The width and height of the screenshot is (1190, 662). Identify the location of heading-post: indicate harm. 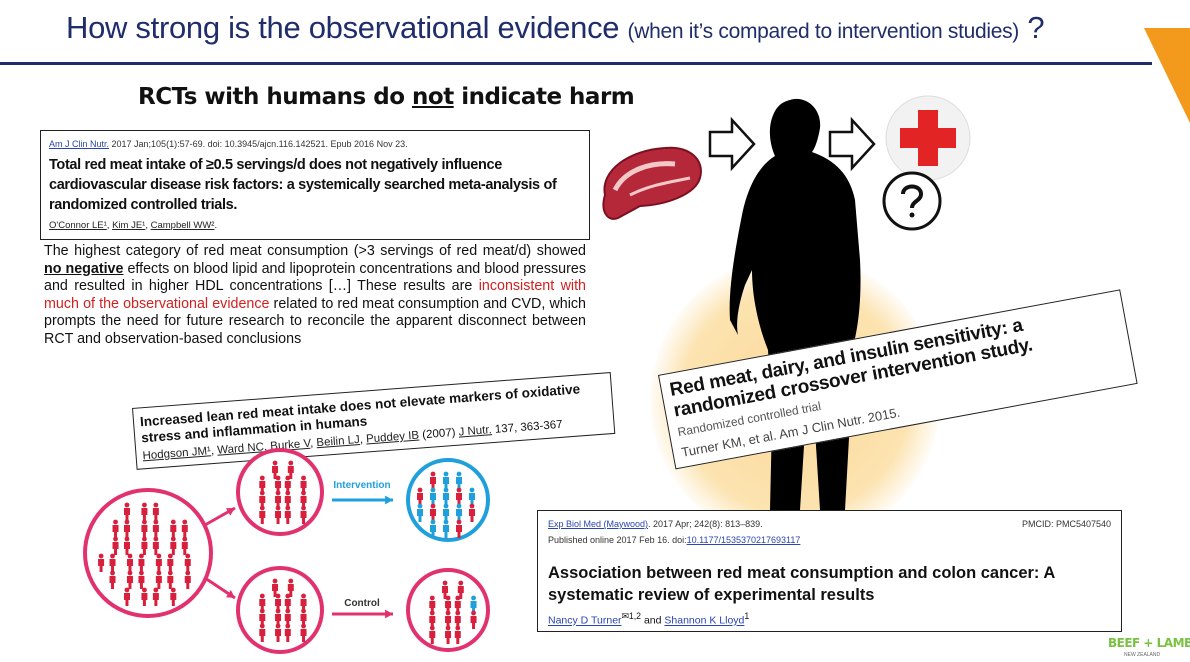
(544, 97).